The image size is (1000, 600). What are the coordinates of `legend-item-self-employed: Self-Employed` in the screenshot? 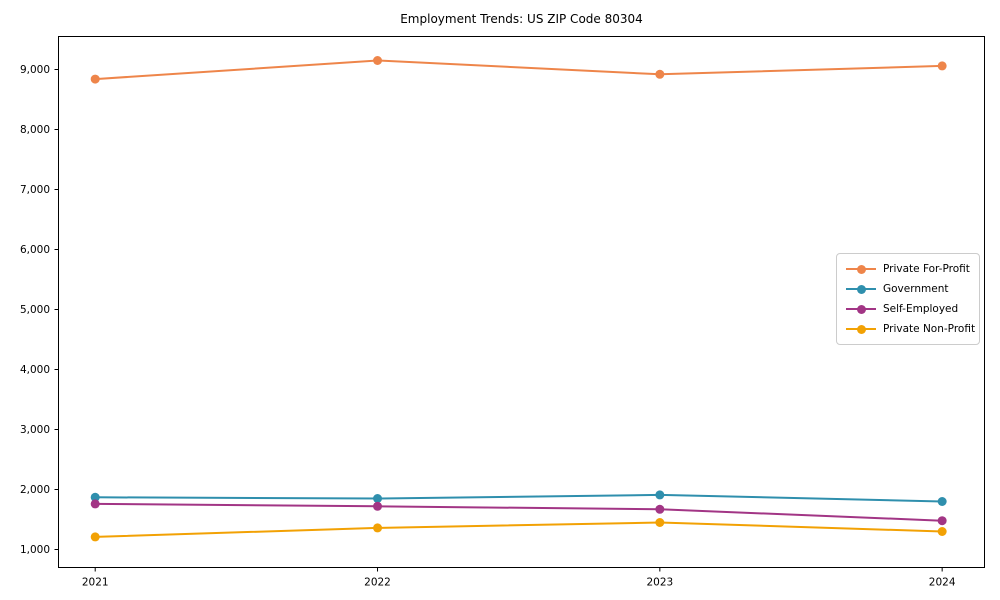 It's located at (908, 309).